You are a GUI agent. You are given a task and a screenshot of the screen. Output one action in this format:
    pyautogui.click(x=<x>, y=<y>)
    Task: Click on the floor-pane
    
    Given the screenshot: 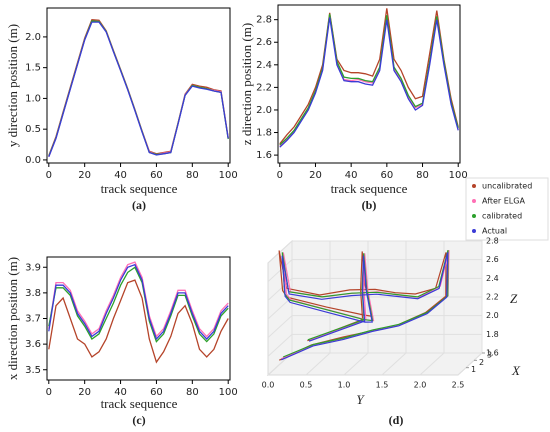 What is the action you would take?
    pyautogui.click(x=375, y=364)
    